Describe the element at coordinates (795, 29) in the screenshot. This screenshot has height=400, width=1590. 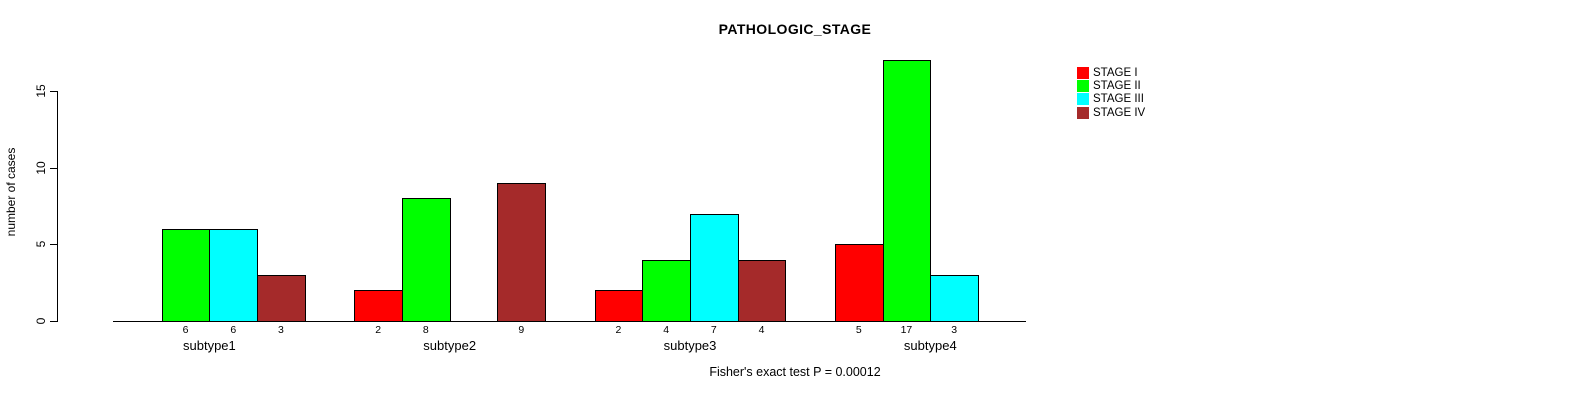
I see `chart-title: PATHOLOGIC_STAGE` at that location.